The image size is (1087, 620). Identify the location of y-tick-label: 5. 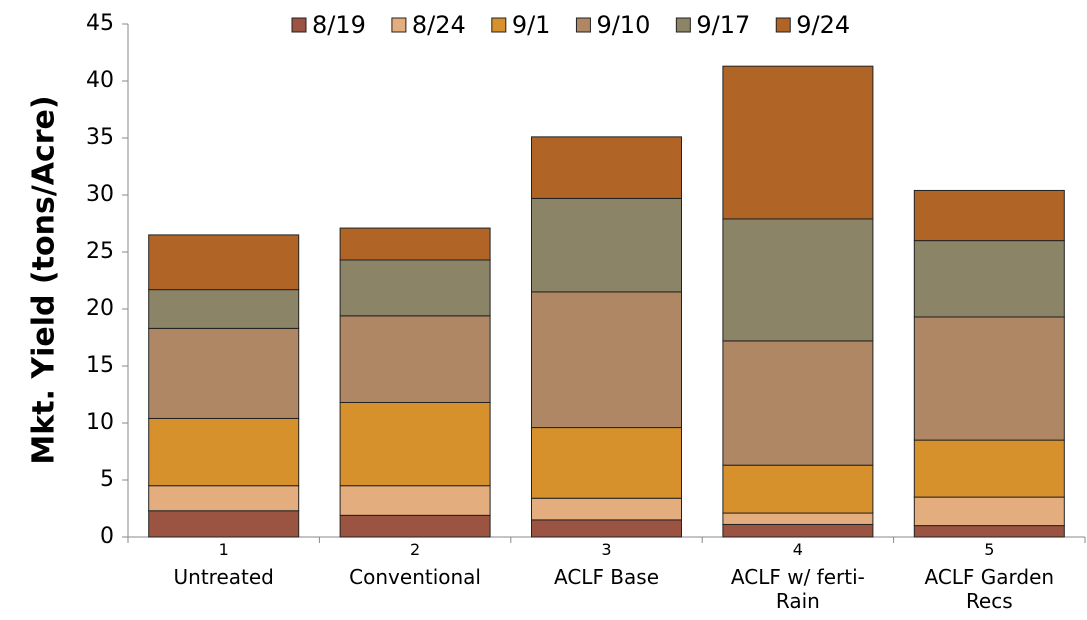
(107, 479).